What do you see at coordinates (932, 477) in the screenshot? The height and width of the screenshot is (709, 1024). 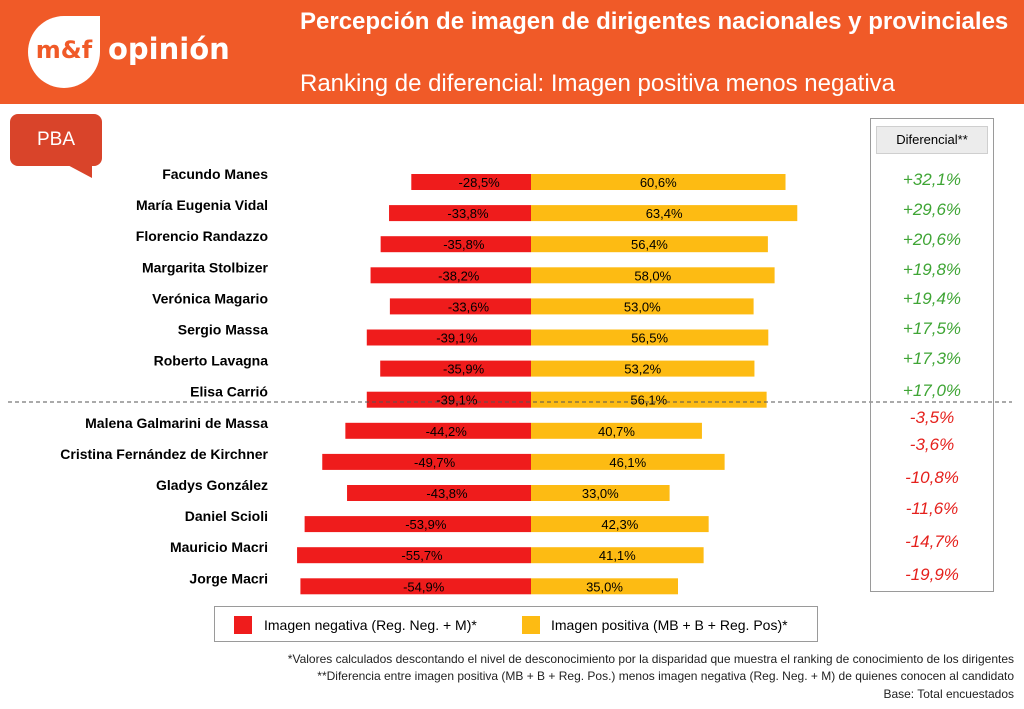 I see `differential-value: -10,8%` at bounding box center [932, 477].